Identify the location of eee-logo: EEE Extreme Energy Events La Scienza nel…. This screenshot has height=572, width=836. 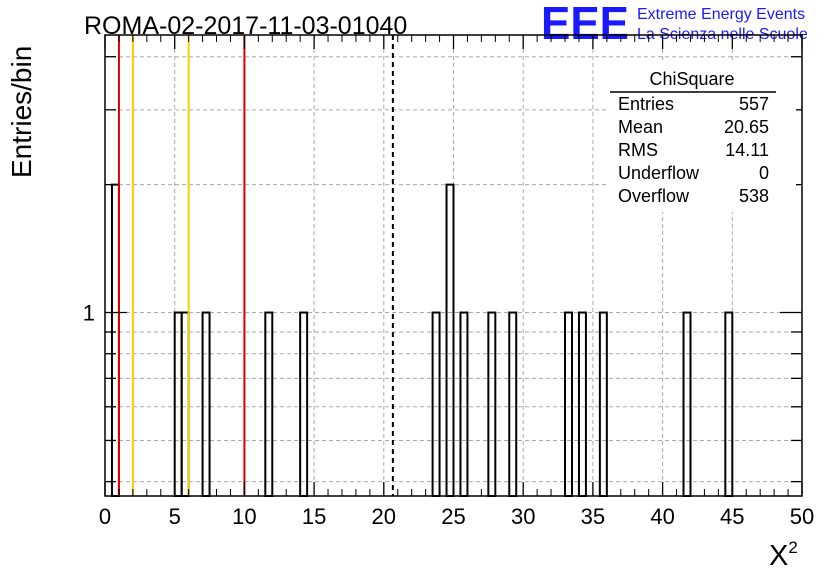
(674, 24).